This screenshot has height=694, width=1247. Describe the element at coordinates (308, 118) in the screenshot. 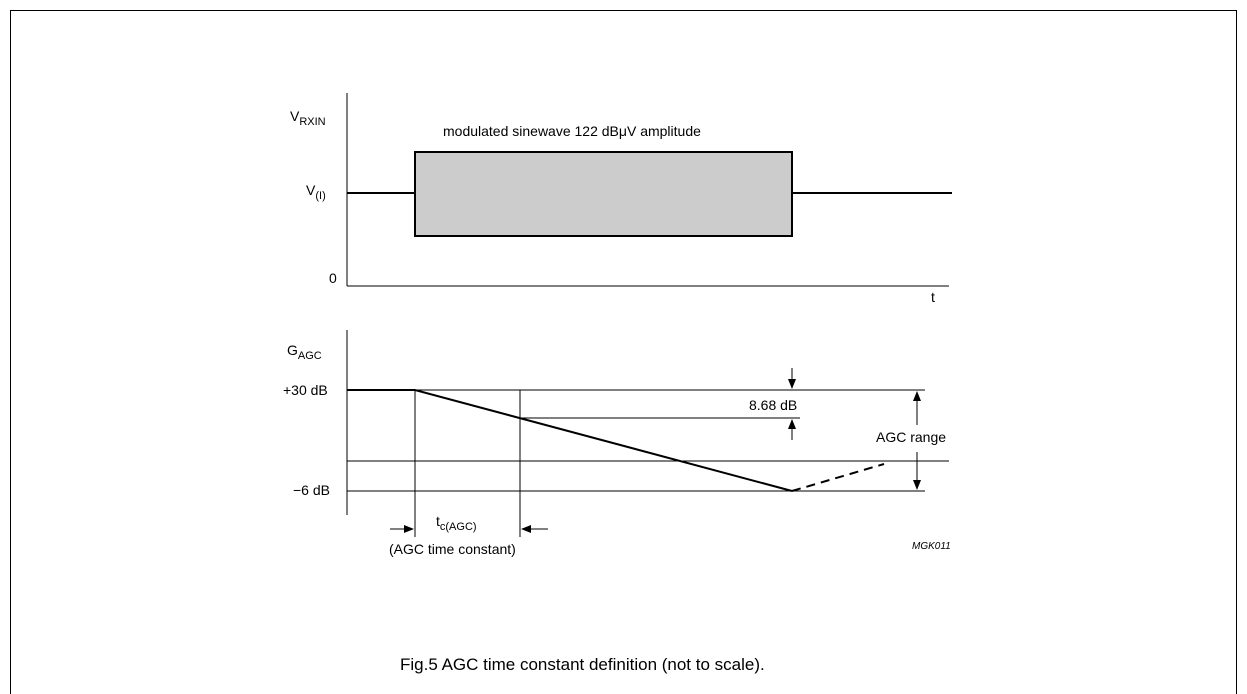

I see `top-y-axis-label: VRXIN` at that location.